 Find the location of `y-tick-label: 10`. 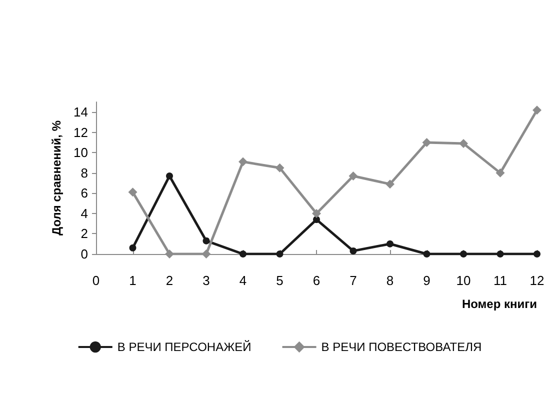

y-tick-label: 10 is located at coordinates (81, 152).